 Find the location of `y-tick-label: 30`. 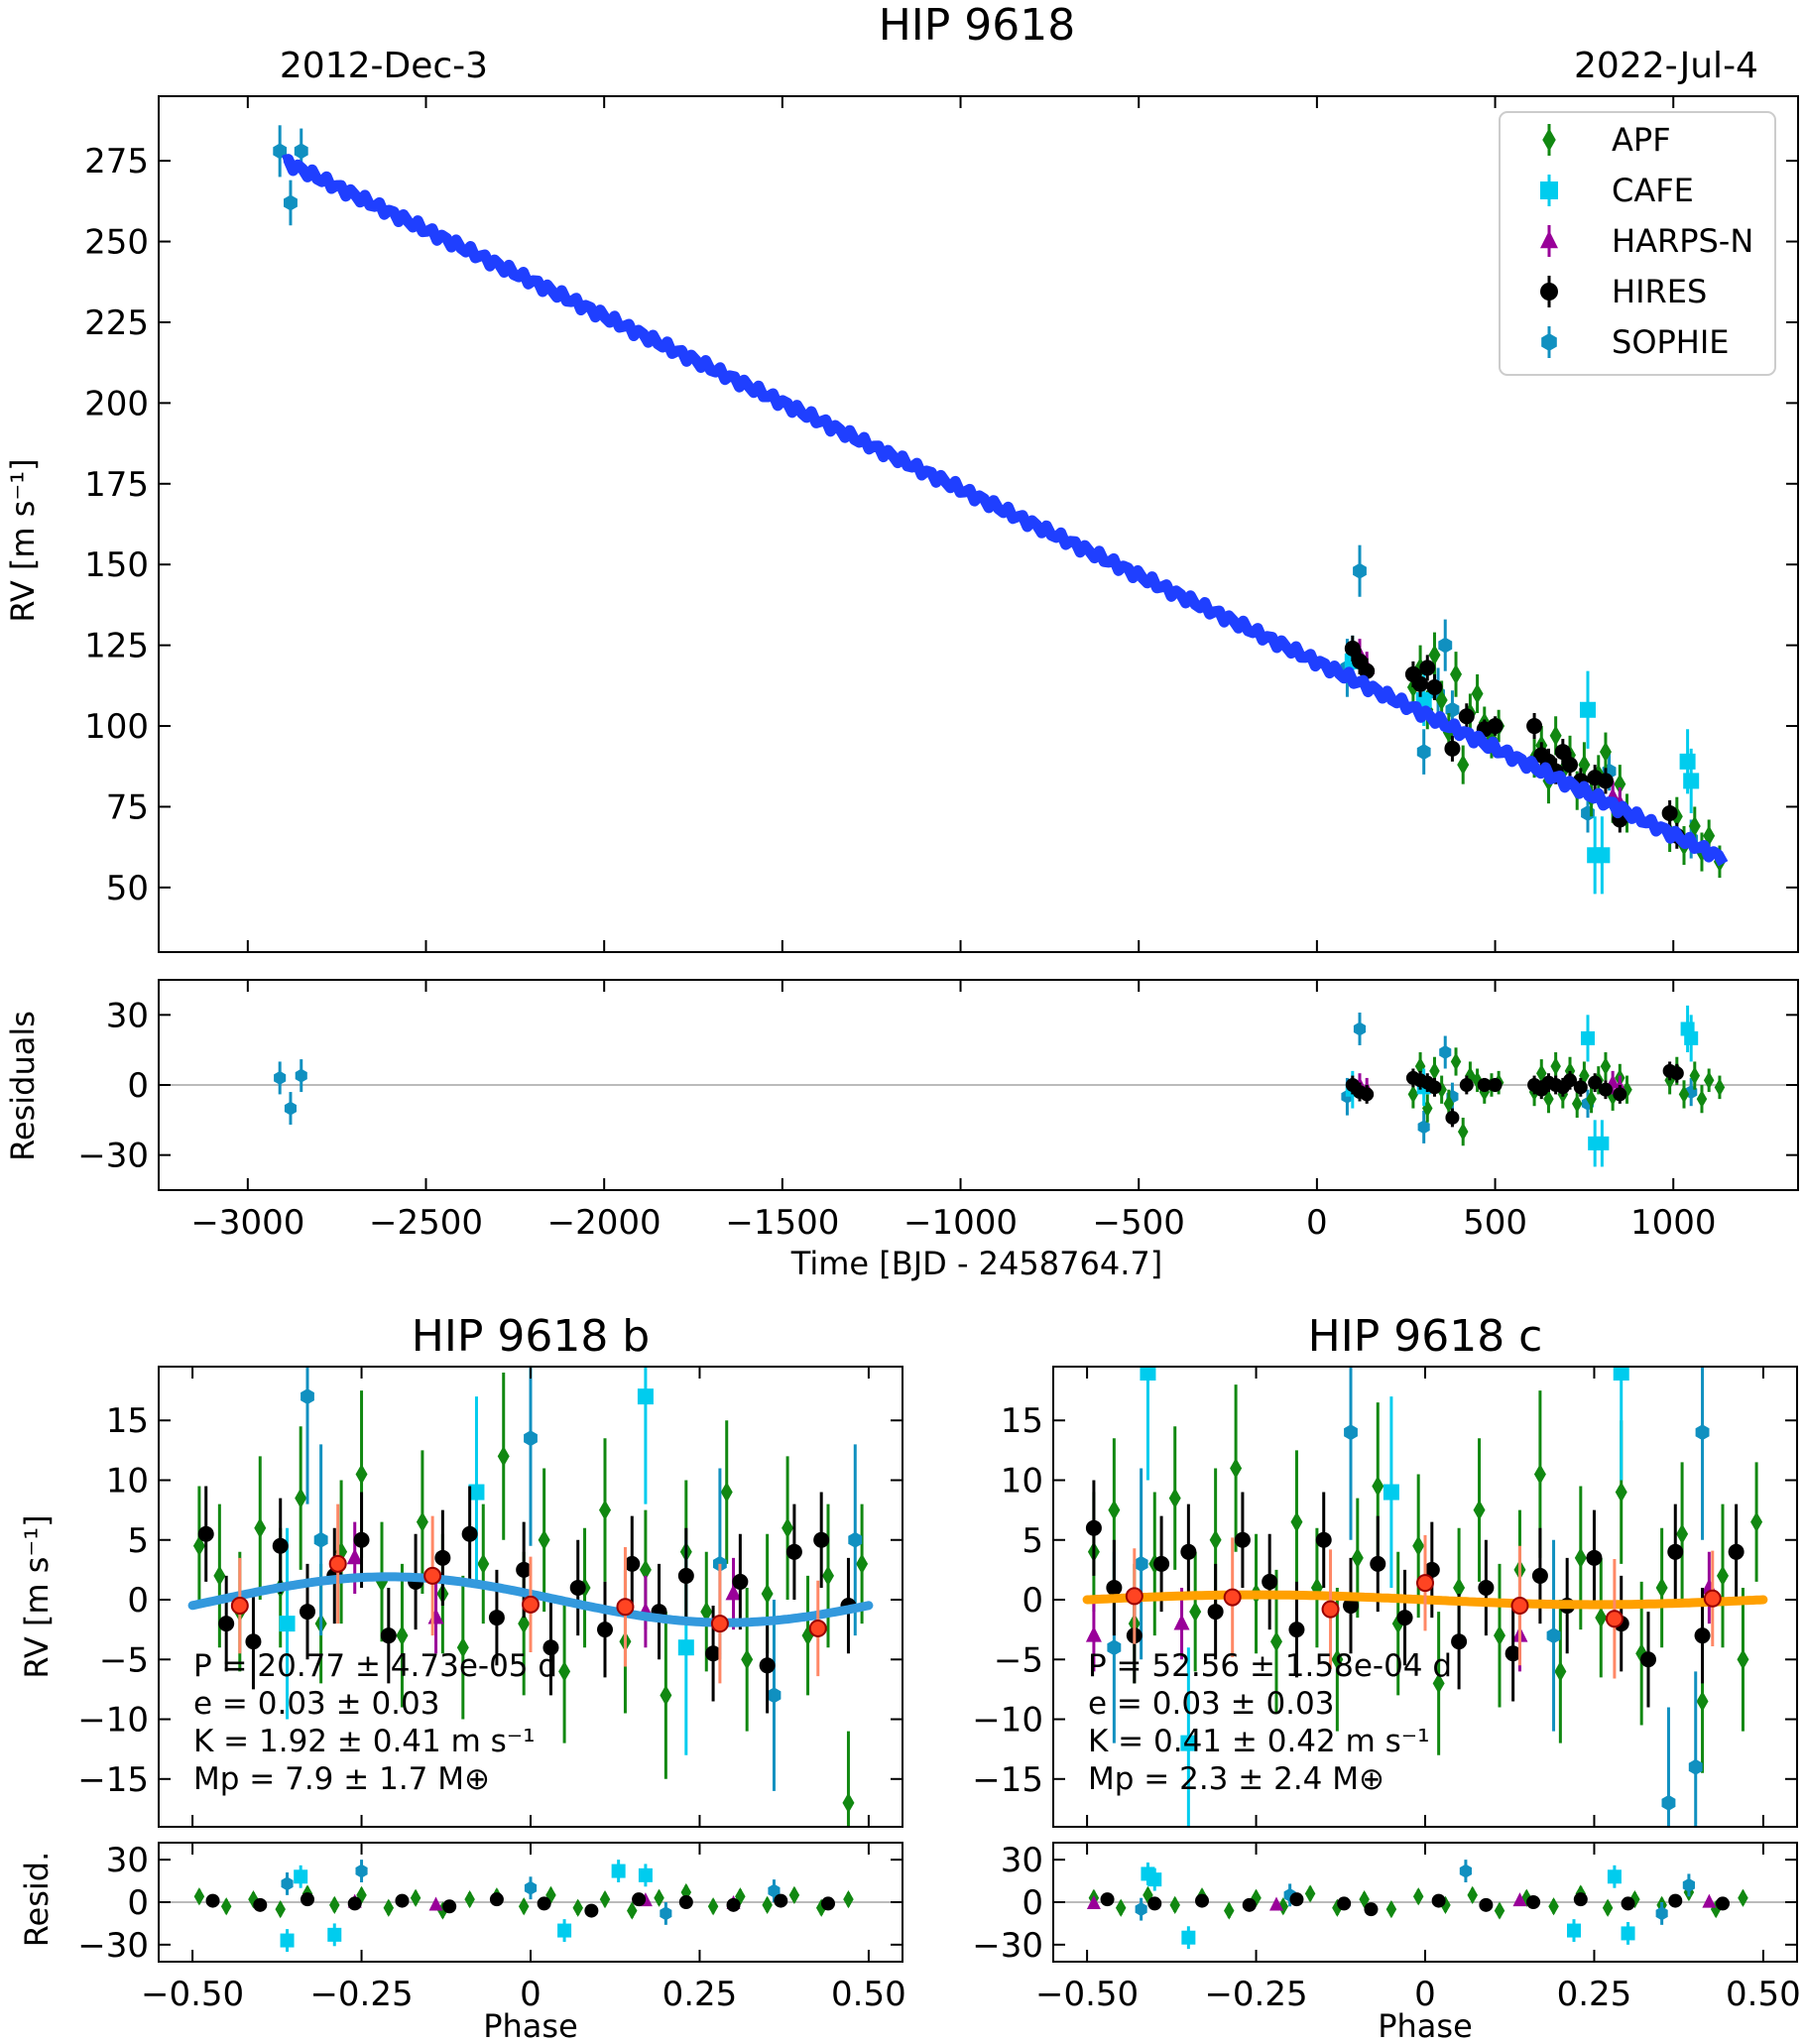

y-tick-label: 30 is located at coordinates (127, 1015).